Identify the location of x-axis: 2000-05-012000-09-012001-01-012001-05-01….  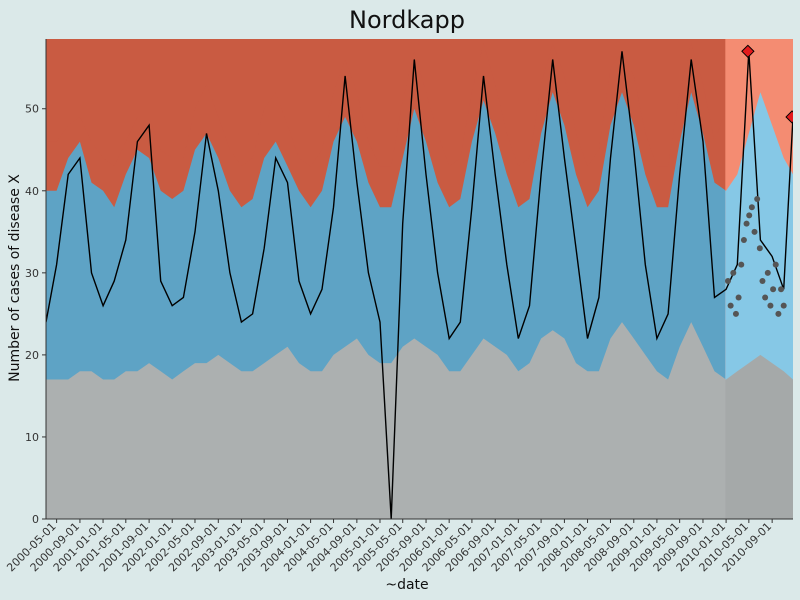
(398, 546).